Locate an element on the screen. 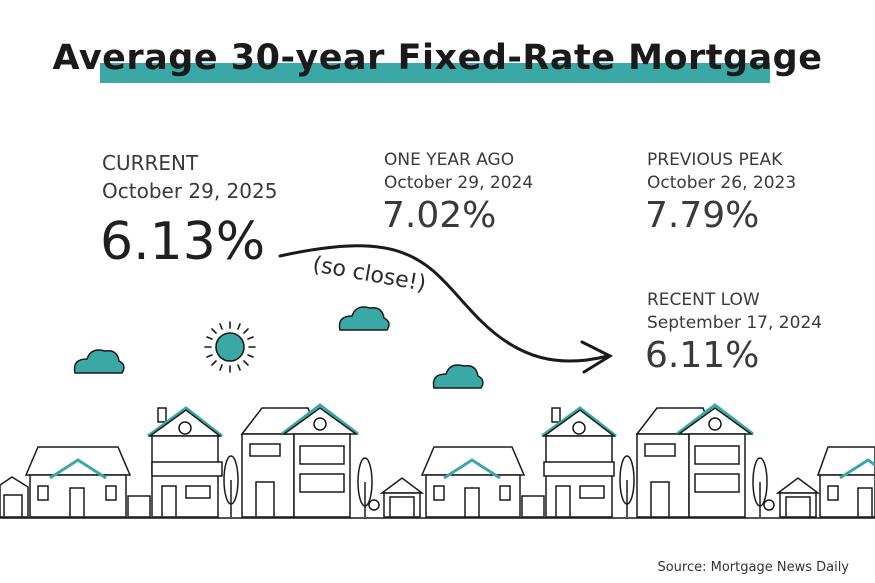  arrow-icon is located at coordinates (446, 309).